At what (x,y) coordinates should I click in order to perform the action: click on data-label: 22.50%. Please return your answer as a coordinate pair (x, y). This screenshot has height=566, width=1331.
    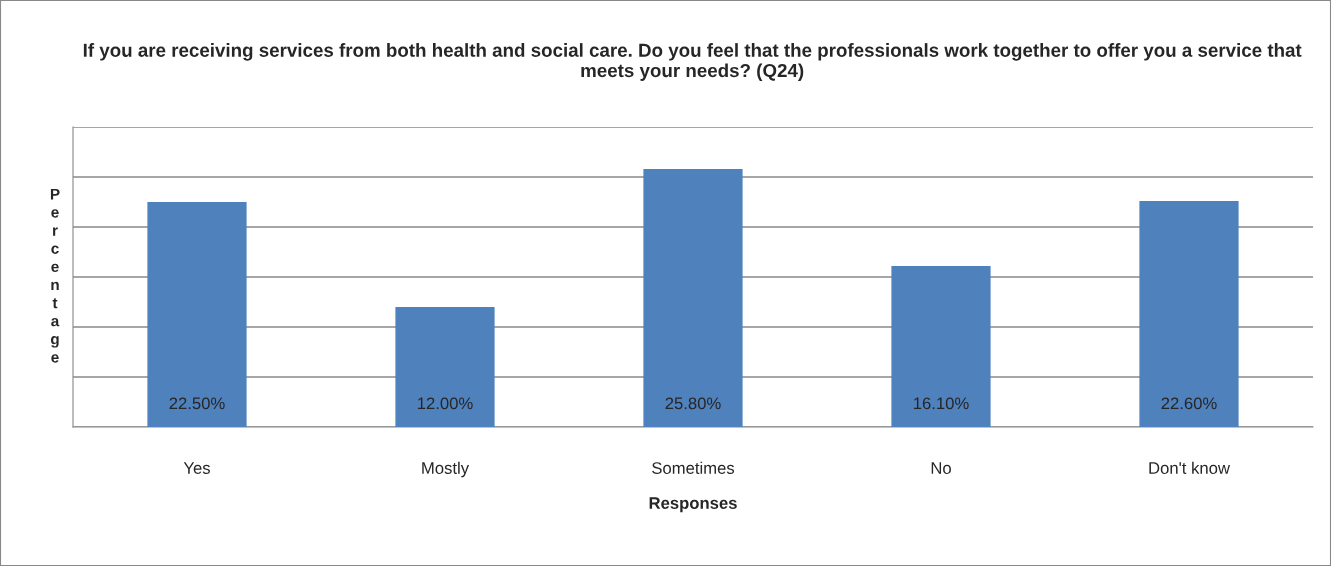
    Looking at the image, I should click on (197, 403).